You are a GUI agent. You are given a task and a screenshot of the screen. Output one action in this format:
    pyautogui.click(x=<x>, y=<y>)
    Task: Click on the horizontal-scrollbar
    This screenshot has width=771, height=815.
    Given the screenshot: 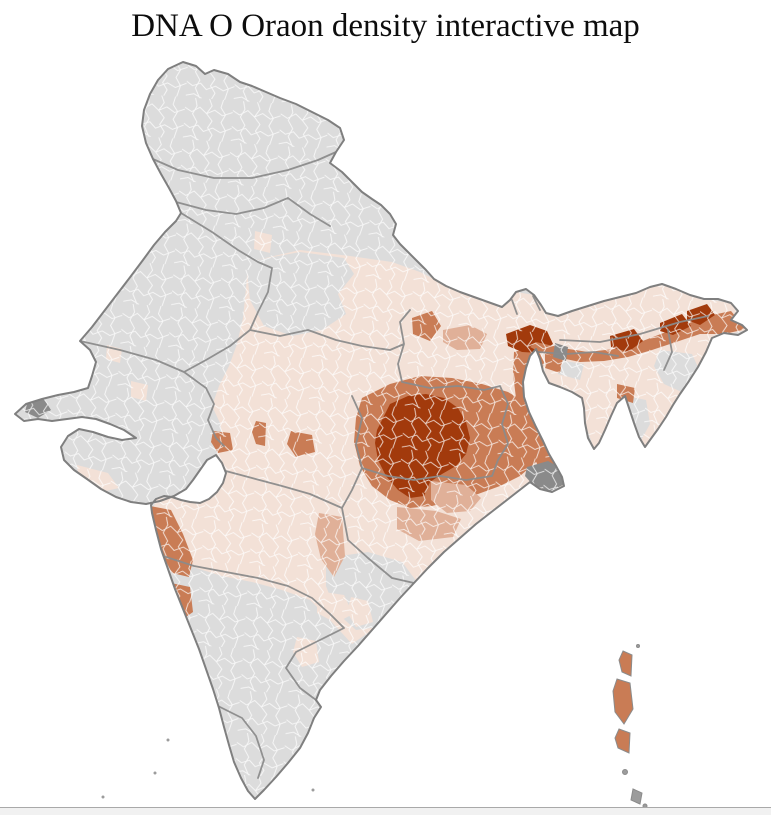 What is the action you would take?
    pyautogui.click(x=385, y=811)
    